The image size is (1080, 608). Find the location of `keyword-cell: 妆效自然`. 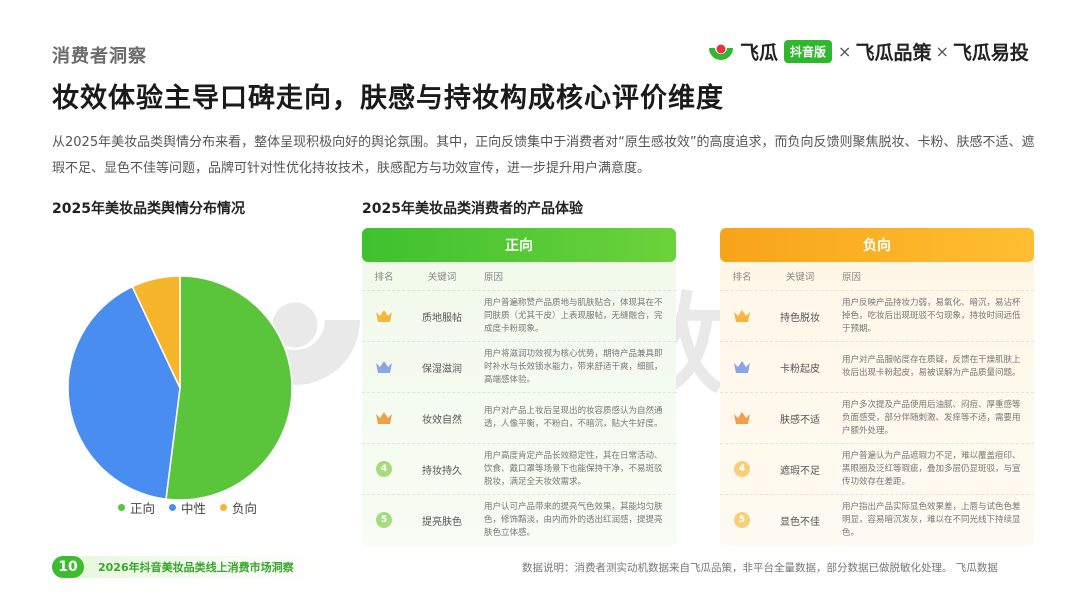

keyword-cell: 妆效自然 is located at coordinates (442, 420).